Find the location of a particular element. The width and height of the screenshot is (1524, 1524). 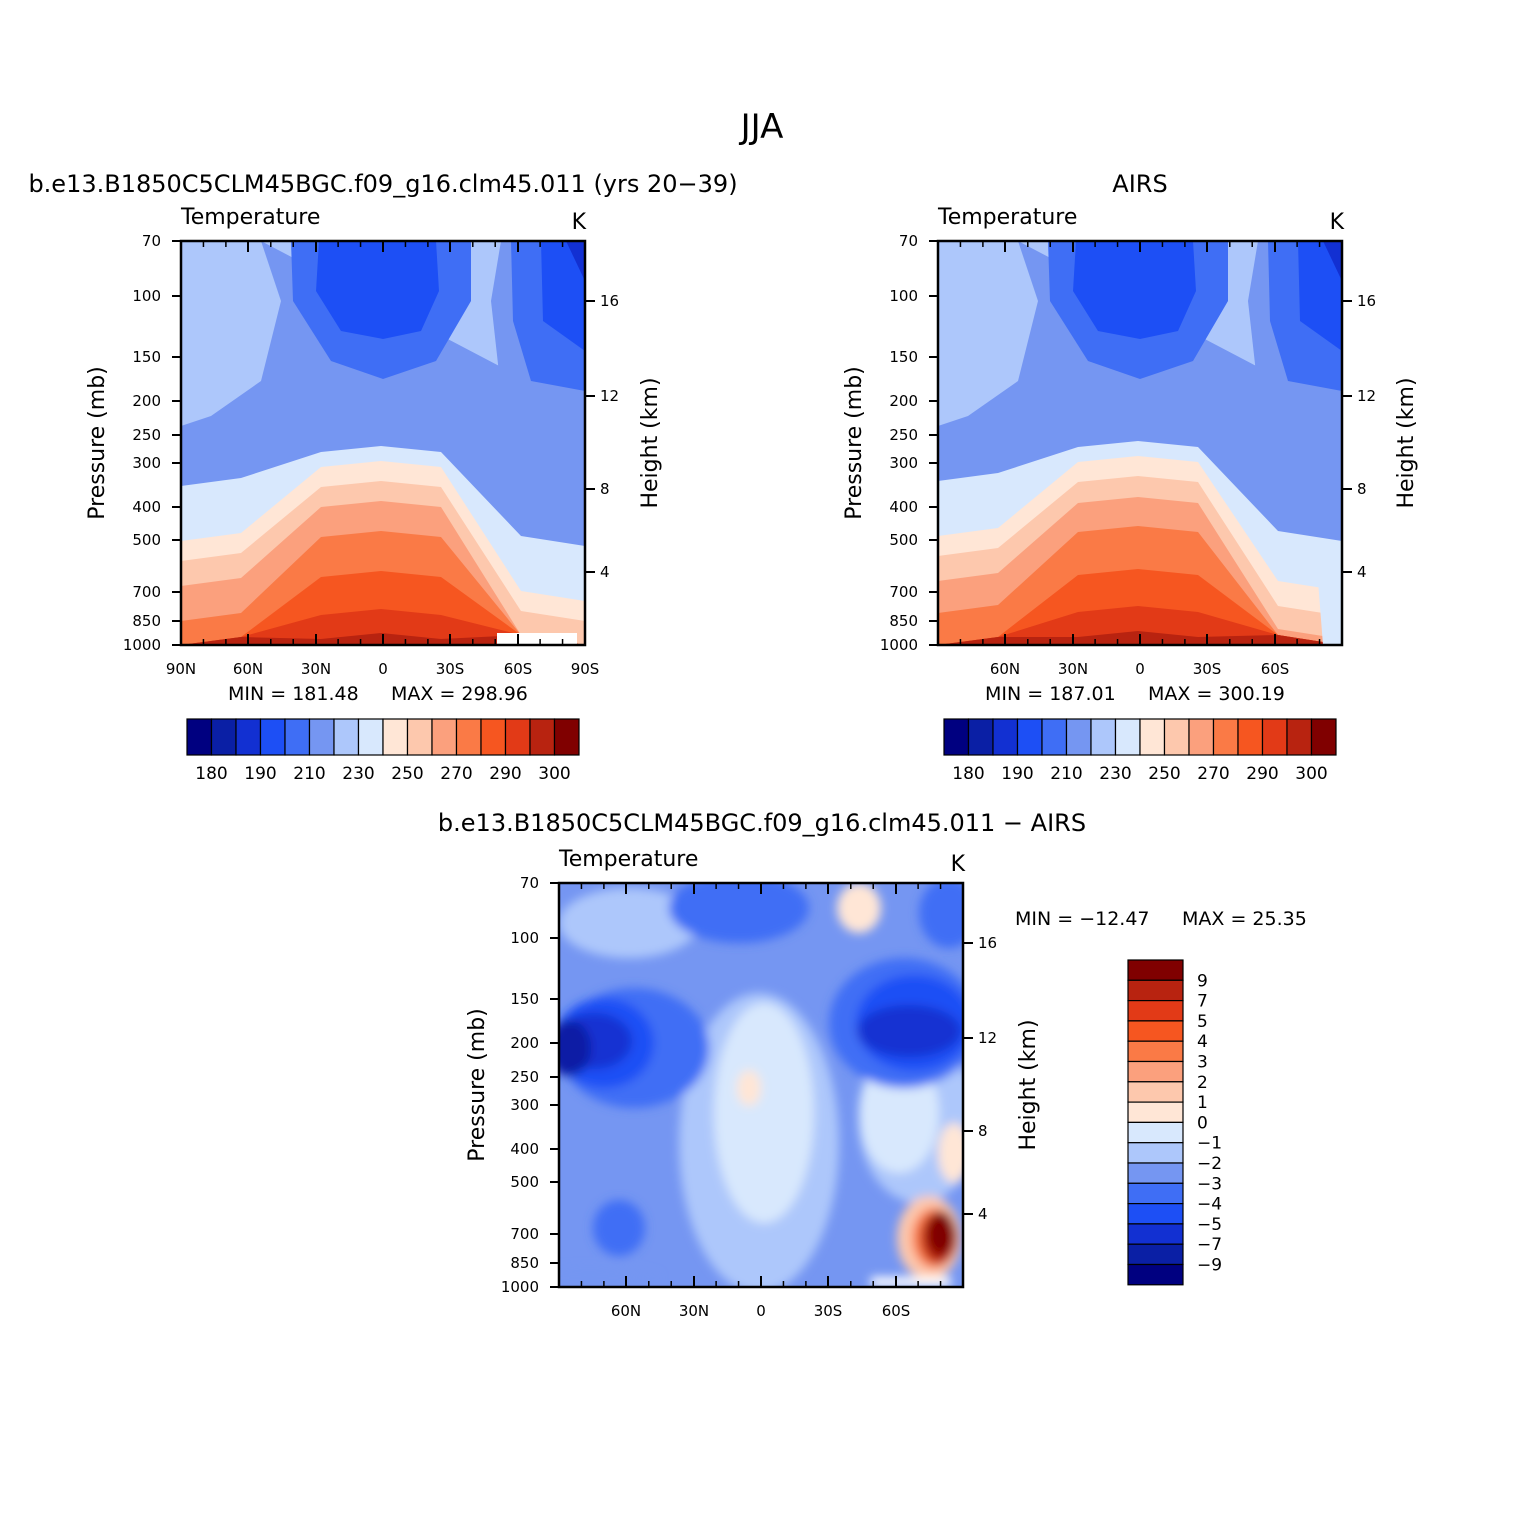

x-tick-label: 90S is located at coordinates (585, 669).